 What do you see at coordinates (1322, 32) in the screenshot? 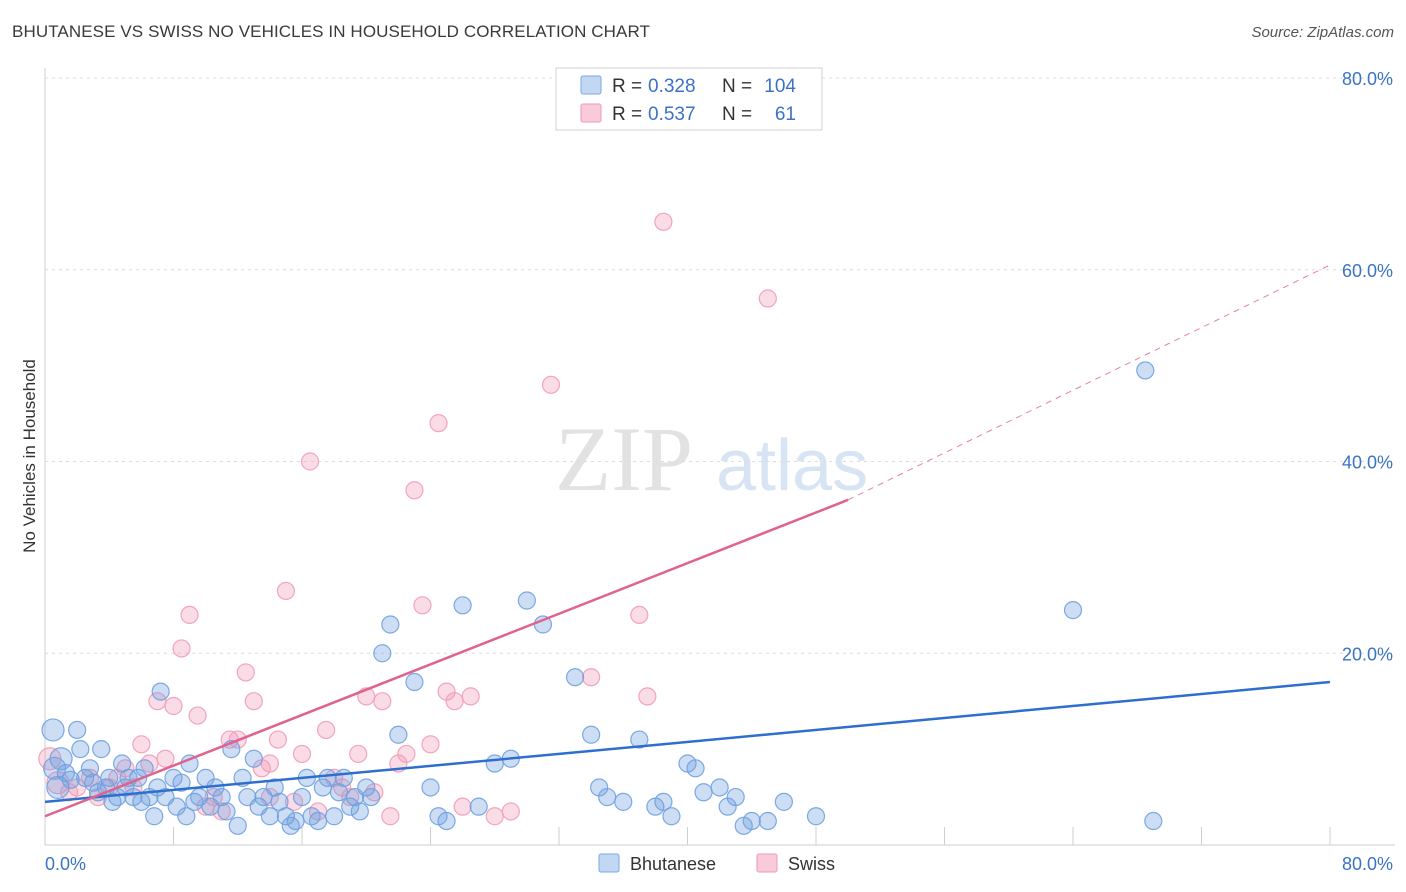
I see `chart-source: Source: ZipAtlas.com` at bounding box center [1322, 32].